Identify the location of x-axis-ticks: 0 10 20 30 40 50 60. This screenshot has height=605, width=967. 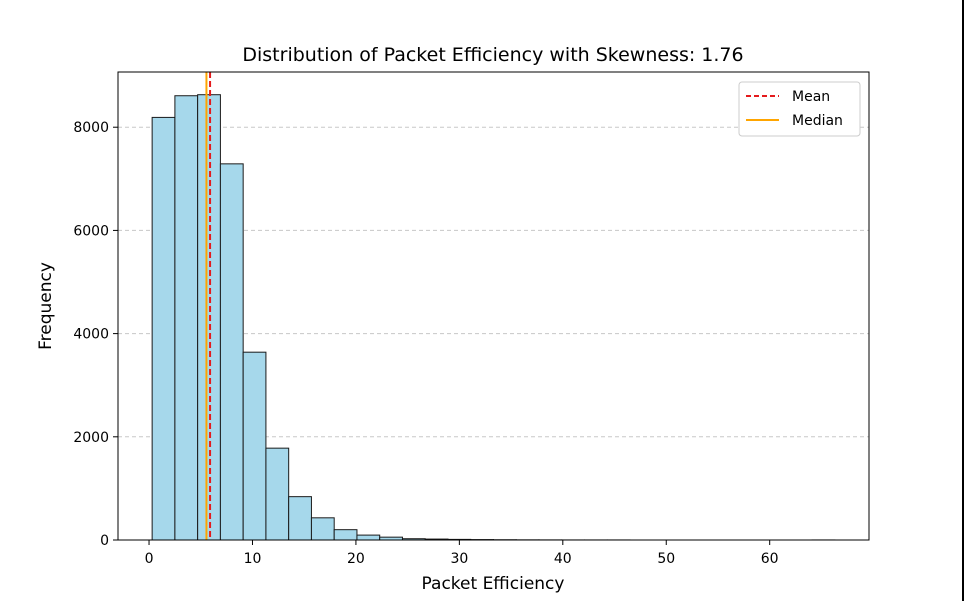
(462, 553).